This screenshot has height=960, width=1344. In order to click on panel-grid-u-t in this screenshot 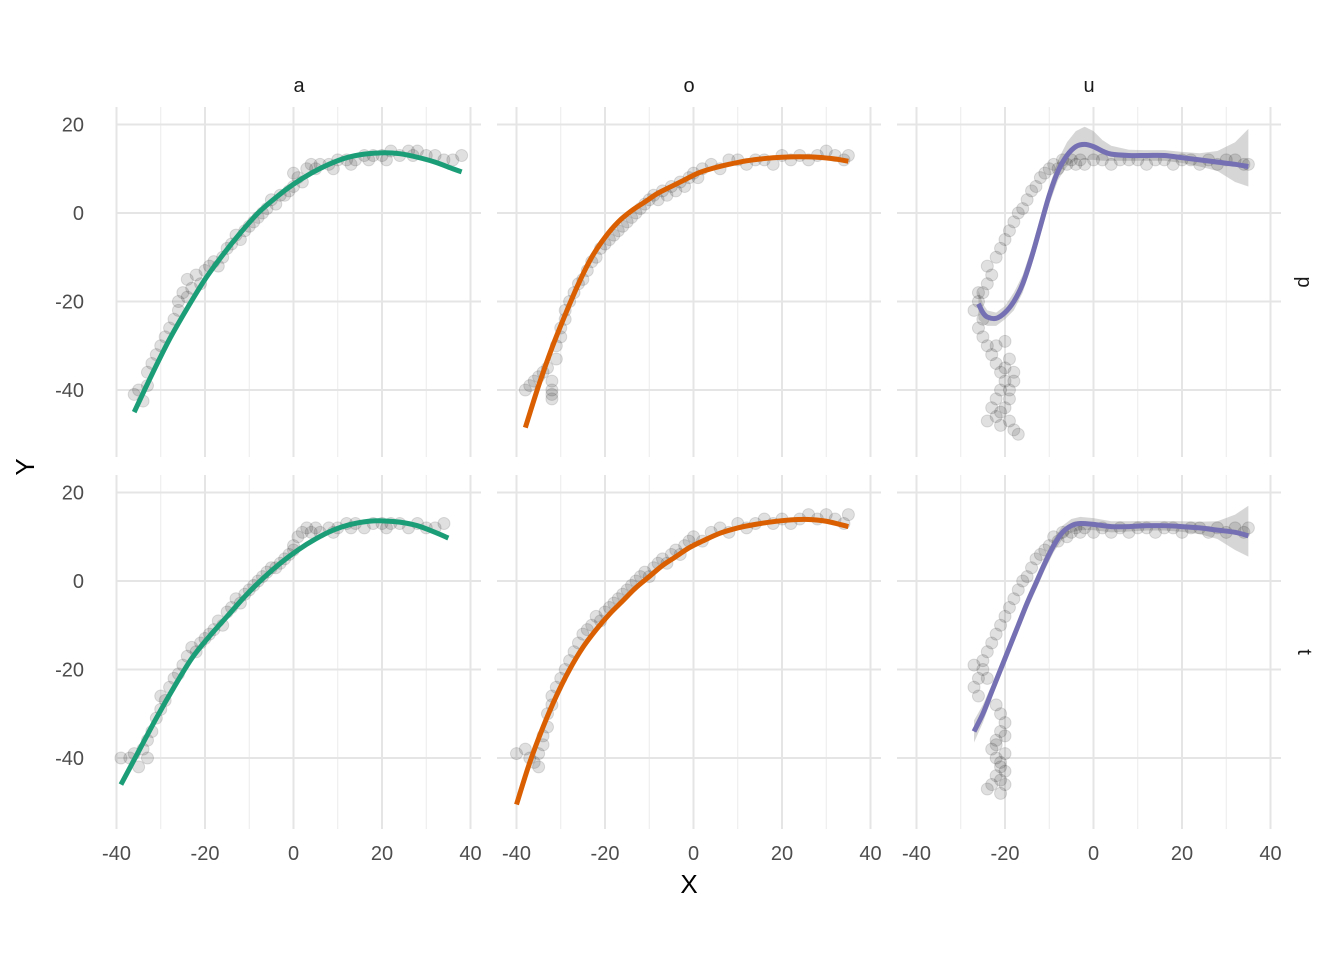, I will do `click(1089, 652)`.